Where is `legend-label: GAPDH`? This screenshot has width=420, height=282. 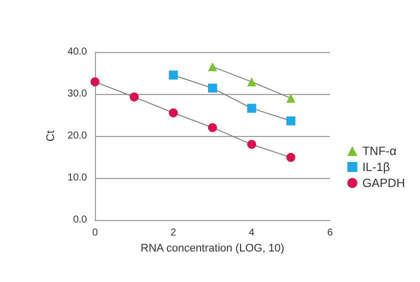
legend-label: GAPDH is located at coordinates (384, 183).